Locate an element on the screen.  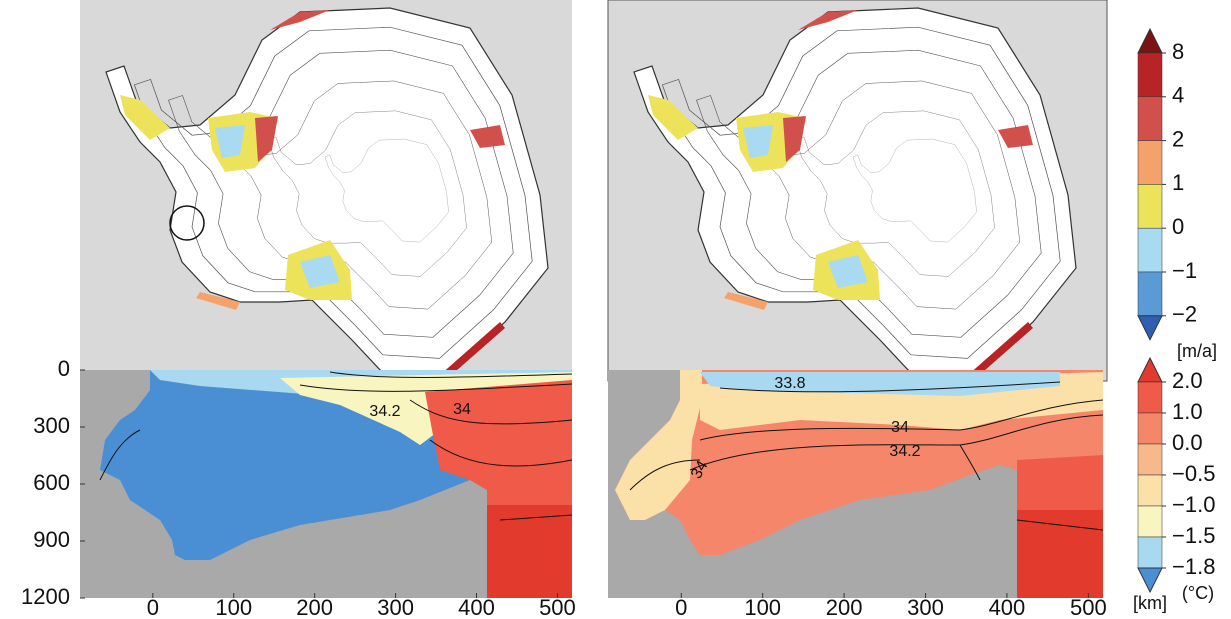
water-fringe is located at coordinates (658, 445).